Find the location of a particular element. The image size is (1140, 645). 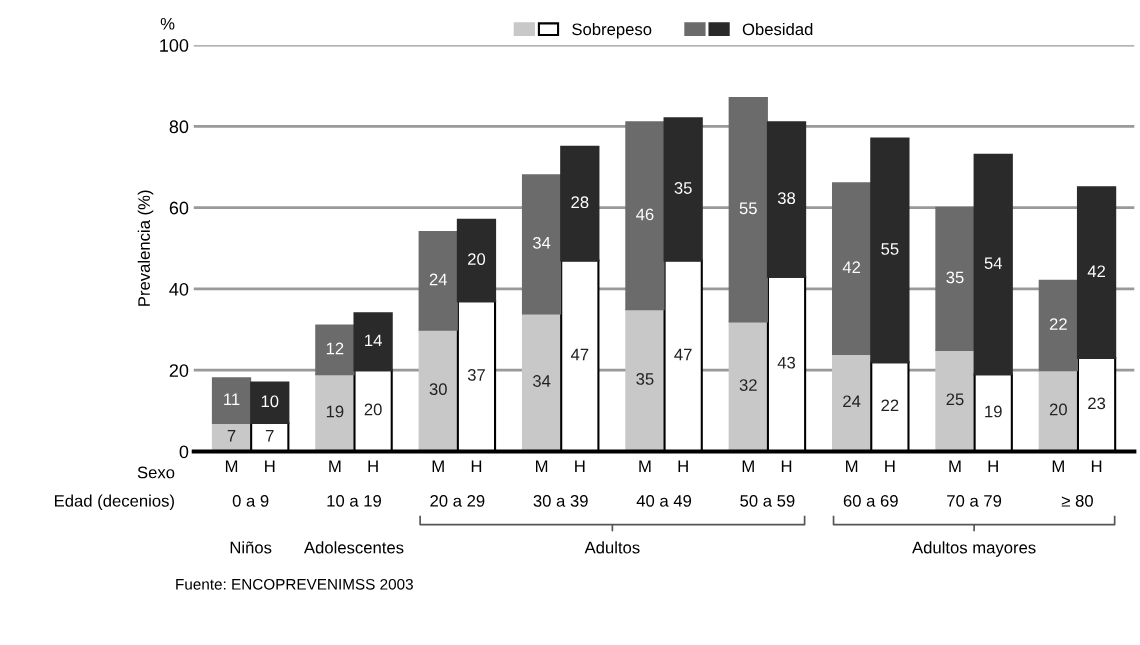

data-label: 32 is located at coordinates (748, 385).